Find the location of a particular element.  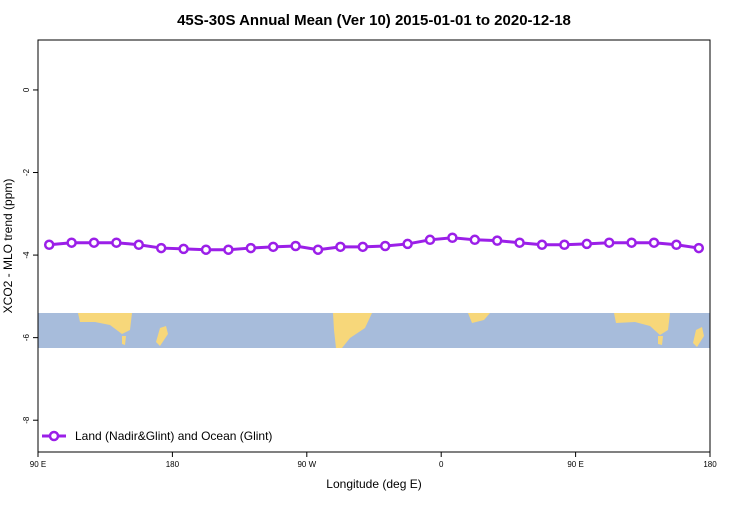

y-tick-label: -4 is located at coordinates (26, 255).